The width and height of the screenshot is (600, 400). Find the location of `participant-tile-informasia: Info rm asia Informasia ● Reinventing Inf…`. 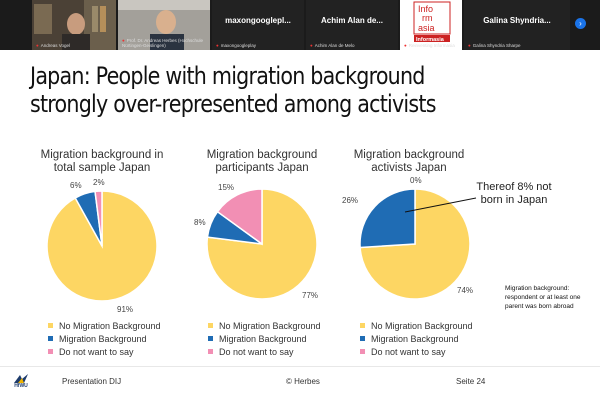

participant-tile-informasia: Info rm asia Informasia ● Reinventing Inf… is located at coordinates (431, 25).